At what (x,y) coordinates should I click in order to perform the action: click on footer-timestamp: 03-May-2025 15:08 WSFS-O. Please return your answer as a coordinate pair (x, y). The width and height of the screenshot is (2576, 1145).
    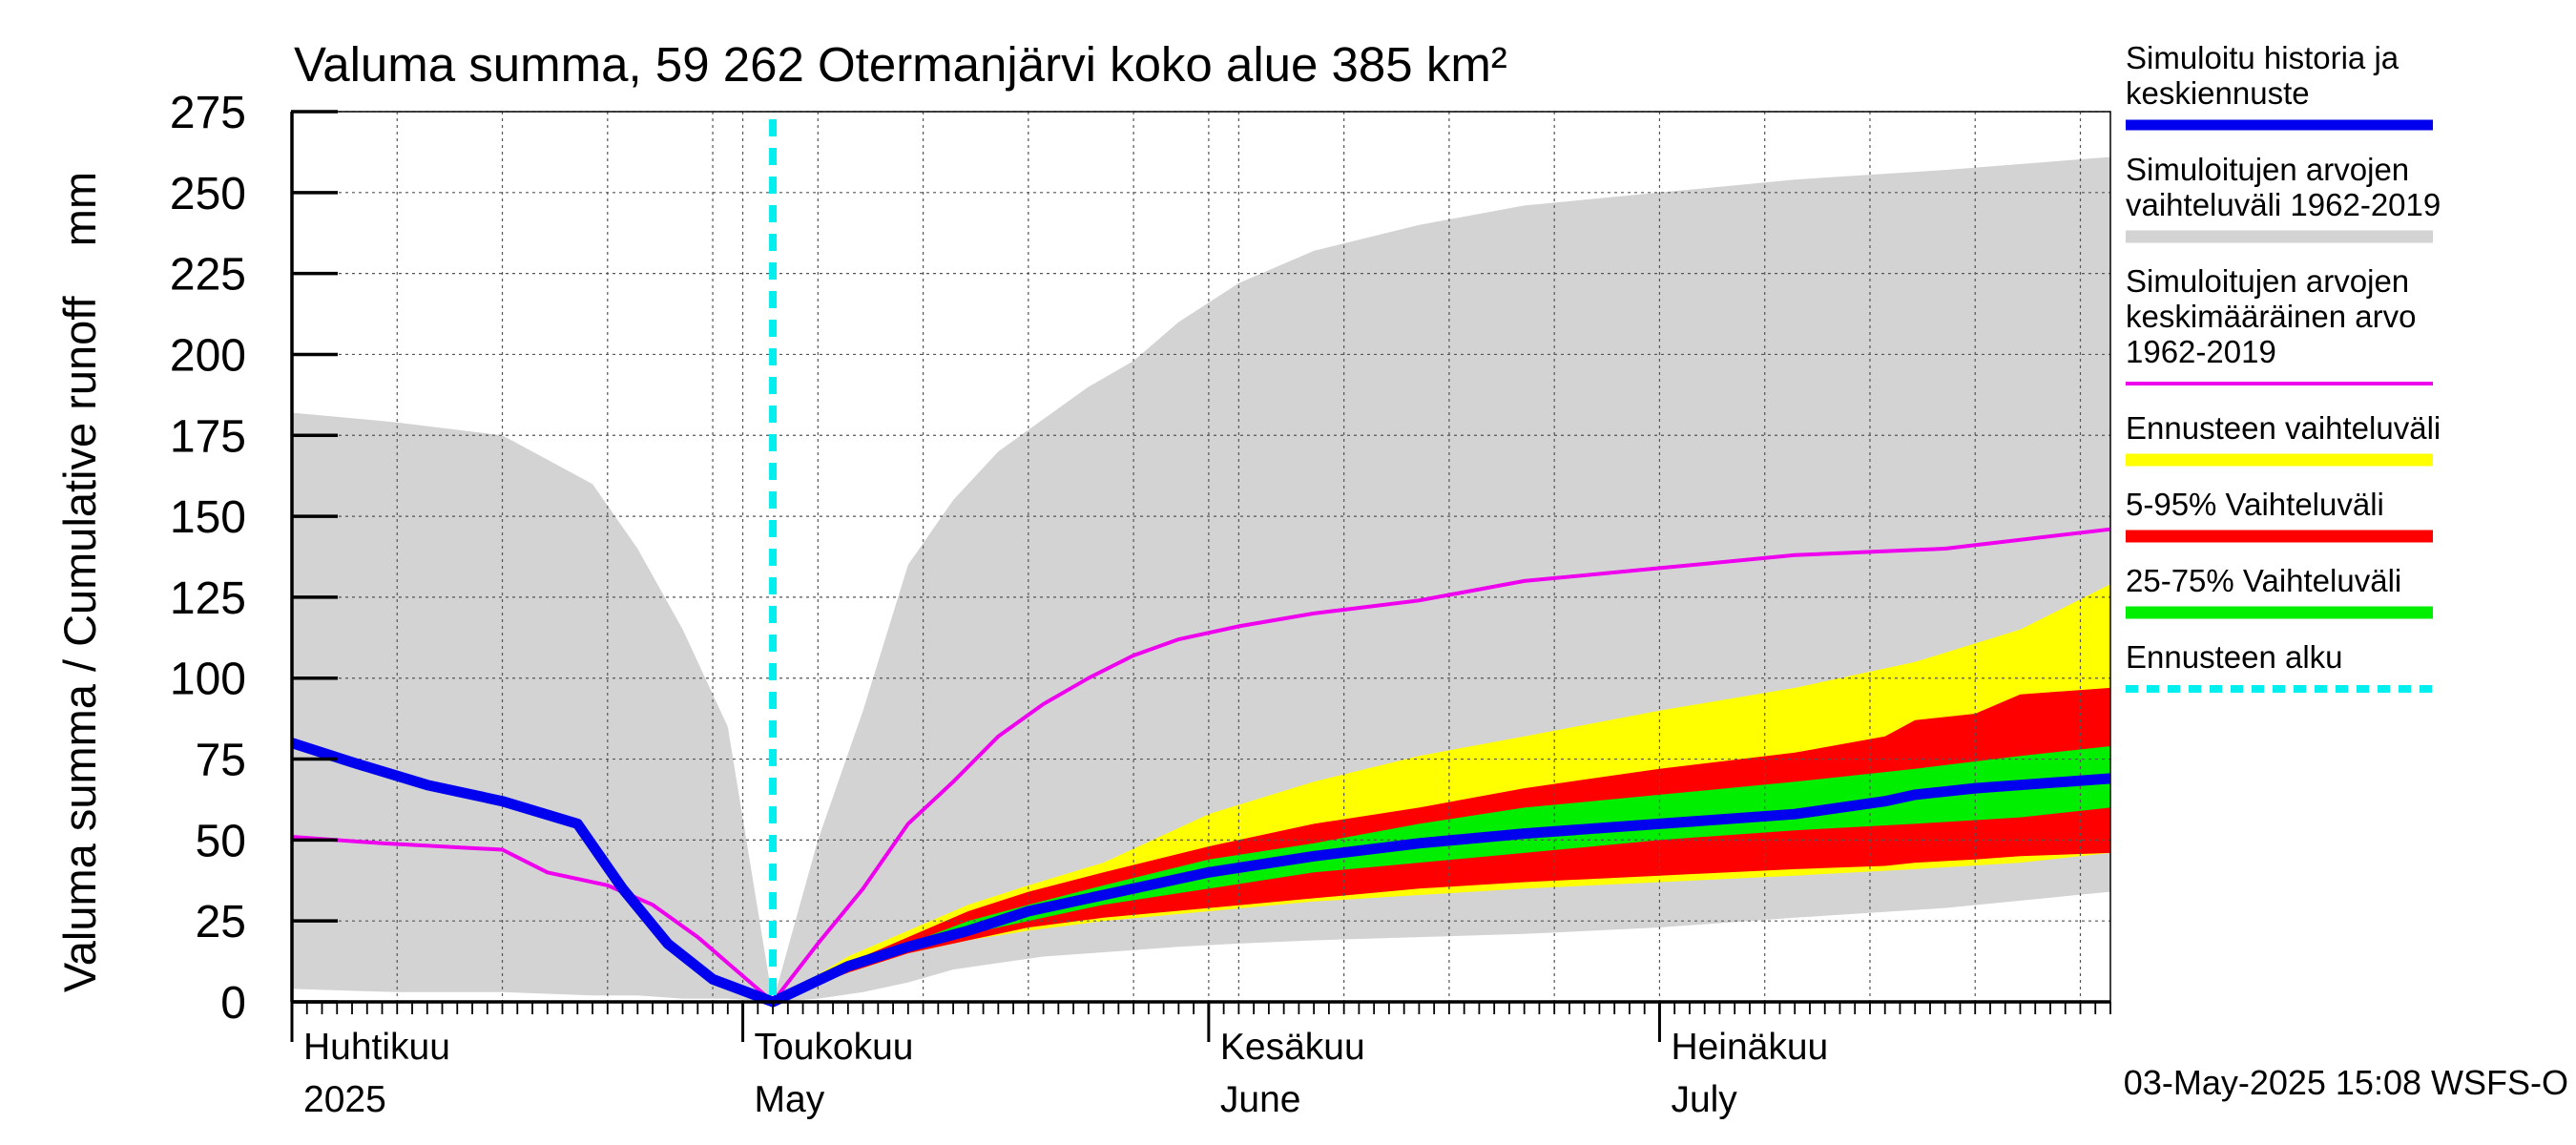
    Looking at the image, I should click on (2346, 1082).